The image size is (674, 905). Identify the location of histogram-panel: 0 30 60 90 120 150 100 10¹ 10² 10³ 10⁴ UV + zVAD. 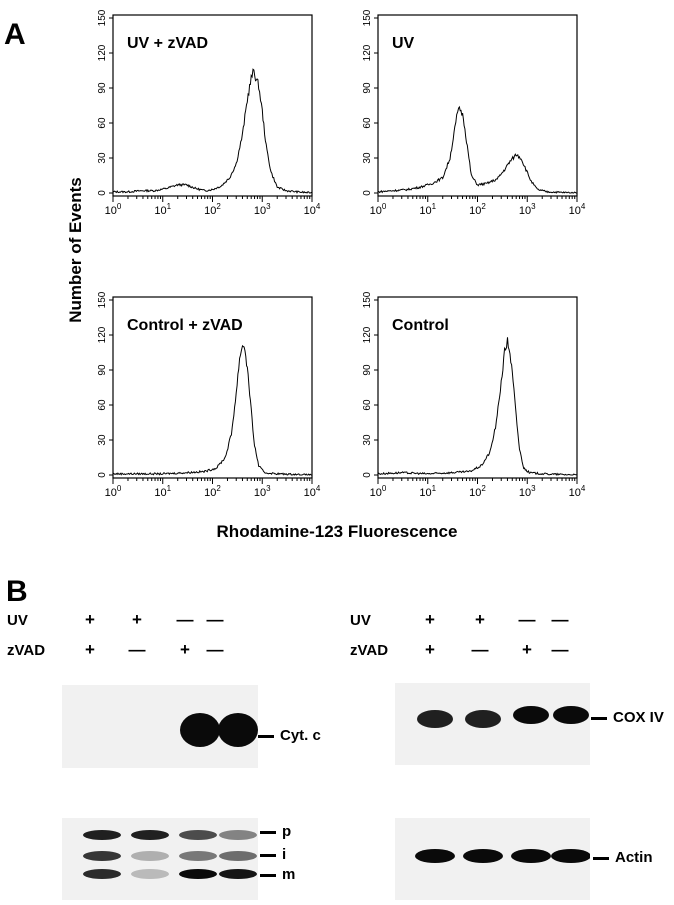
(209, 113).